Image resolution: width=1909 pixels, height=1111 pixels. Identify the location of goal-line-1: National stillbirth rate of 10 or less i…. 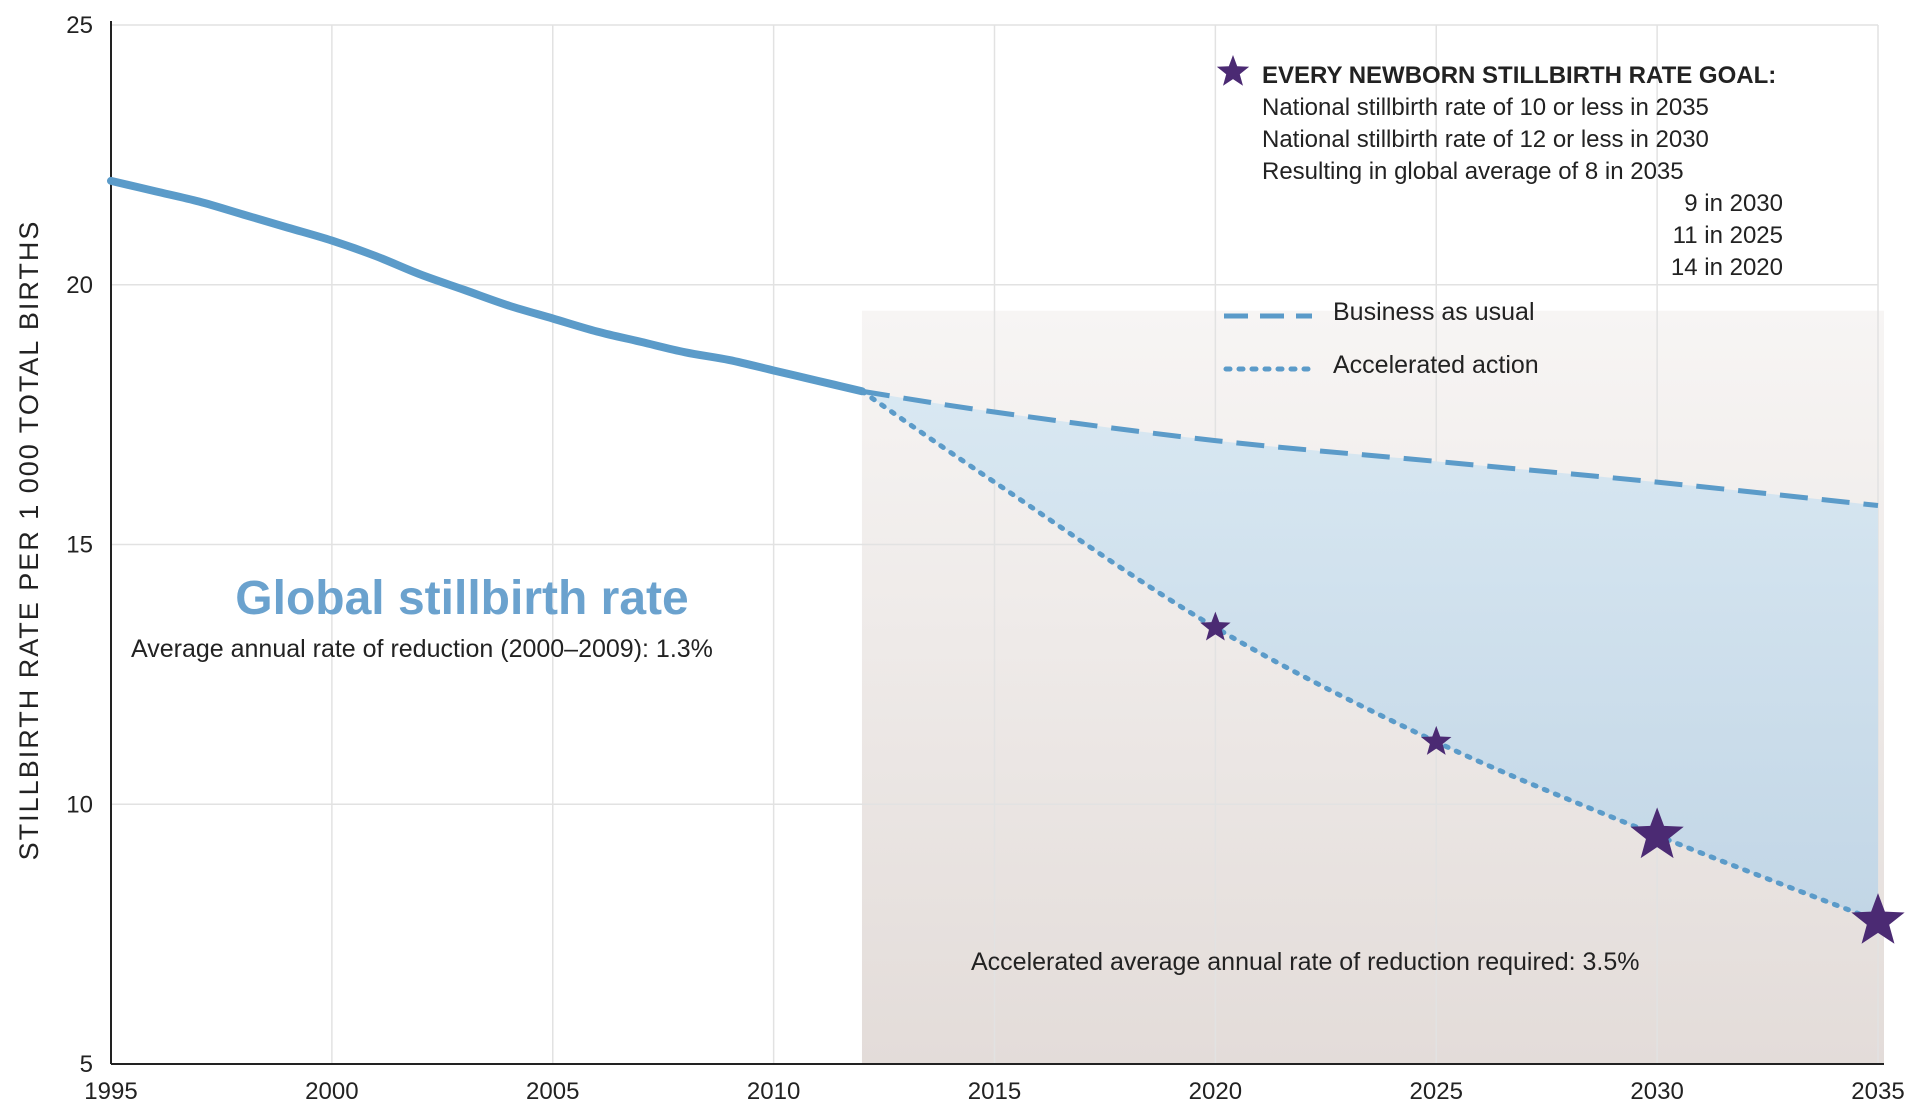
(1485, 107).